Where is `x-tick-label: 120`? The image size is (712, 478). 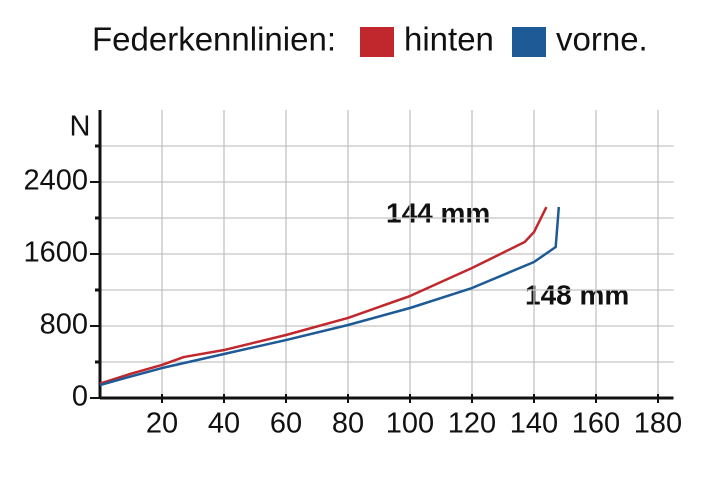 x-tick-label: 120 is located at coordinates (472, 424).